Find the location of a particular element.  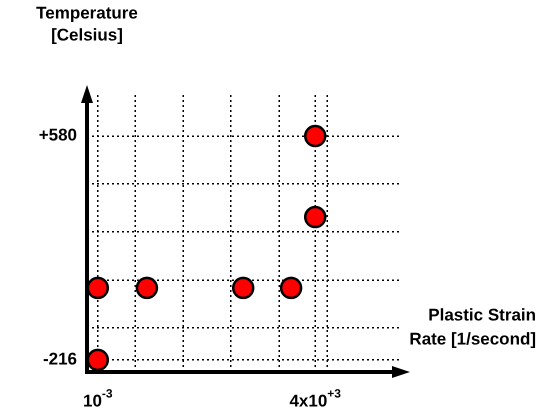

y-tick-label: -216 is located at coordinates (60, 359).